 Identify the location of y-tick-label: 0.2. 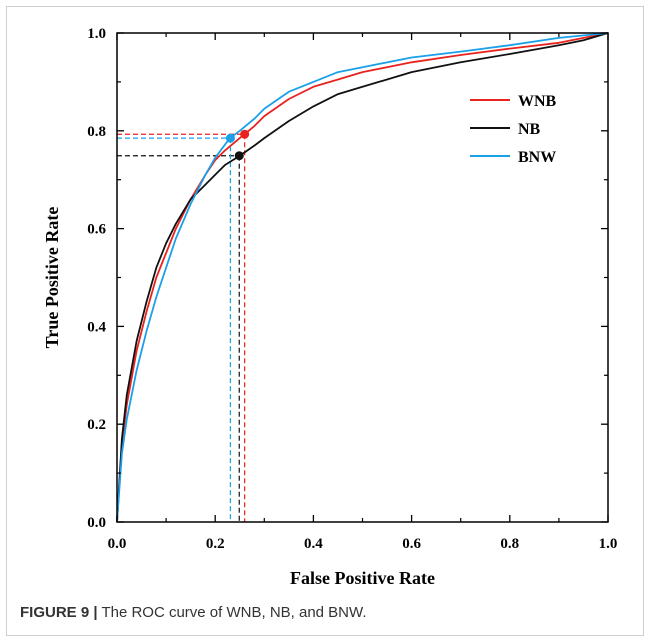
(96, 425).